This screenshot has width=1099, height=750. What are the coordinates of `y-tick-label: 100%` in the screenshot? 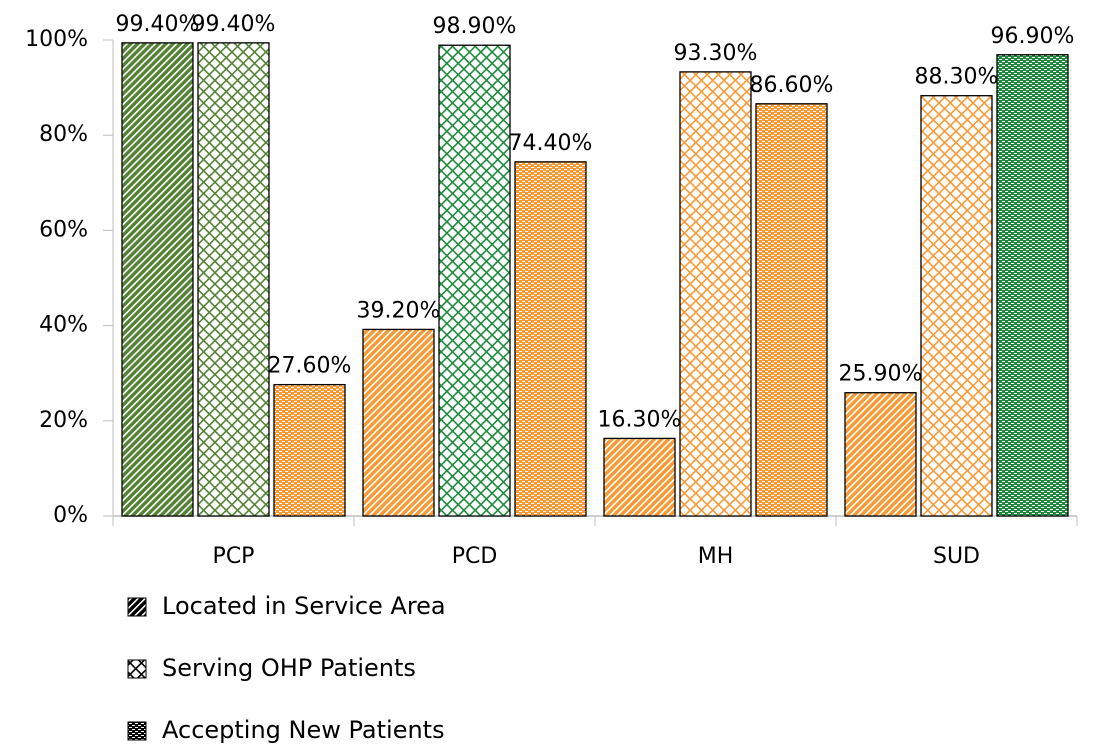 It's located at (56, 39).